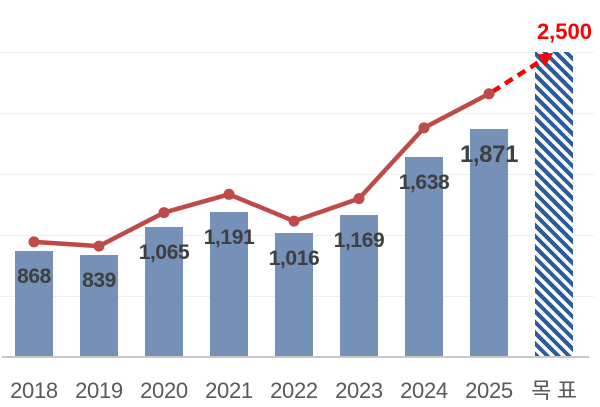 The height and width of the screenshot is (407, 600). Describe the element at coordinates (294, 390) in the screenshot. I see `x-axis-label-2022: 2022` at that location.